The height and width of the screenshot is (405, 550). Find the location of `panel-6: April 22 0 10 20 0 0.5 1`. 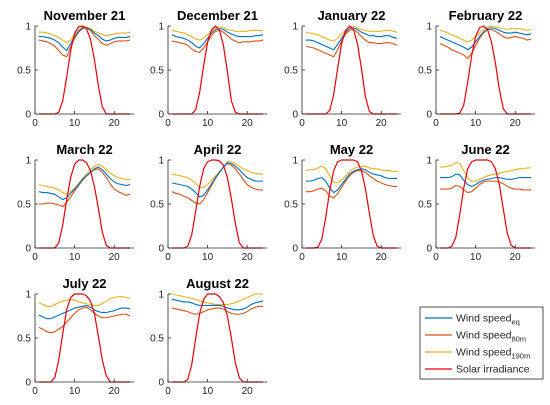

panel-6: April 22 0 10 20 0 0.5 1 is located at coordinates (208, 202).